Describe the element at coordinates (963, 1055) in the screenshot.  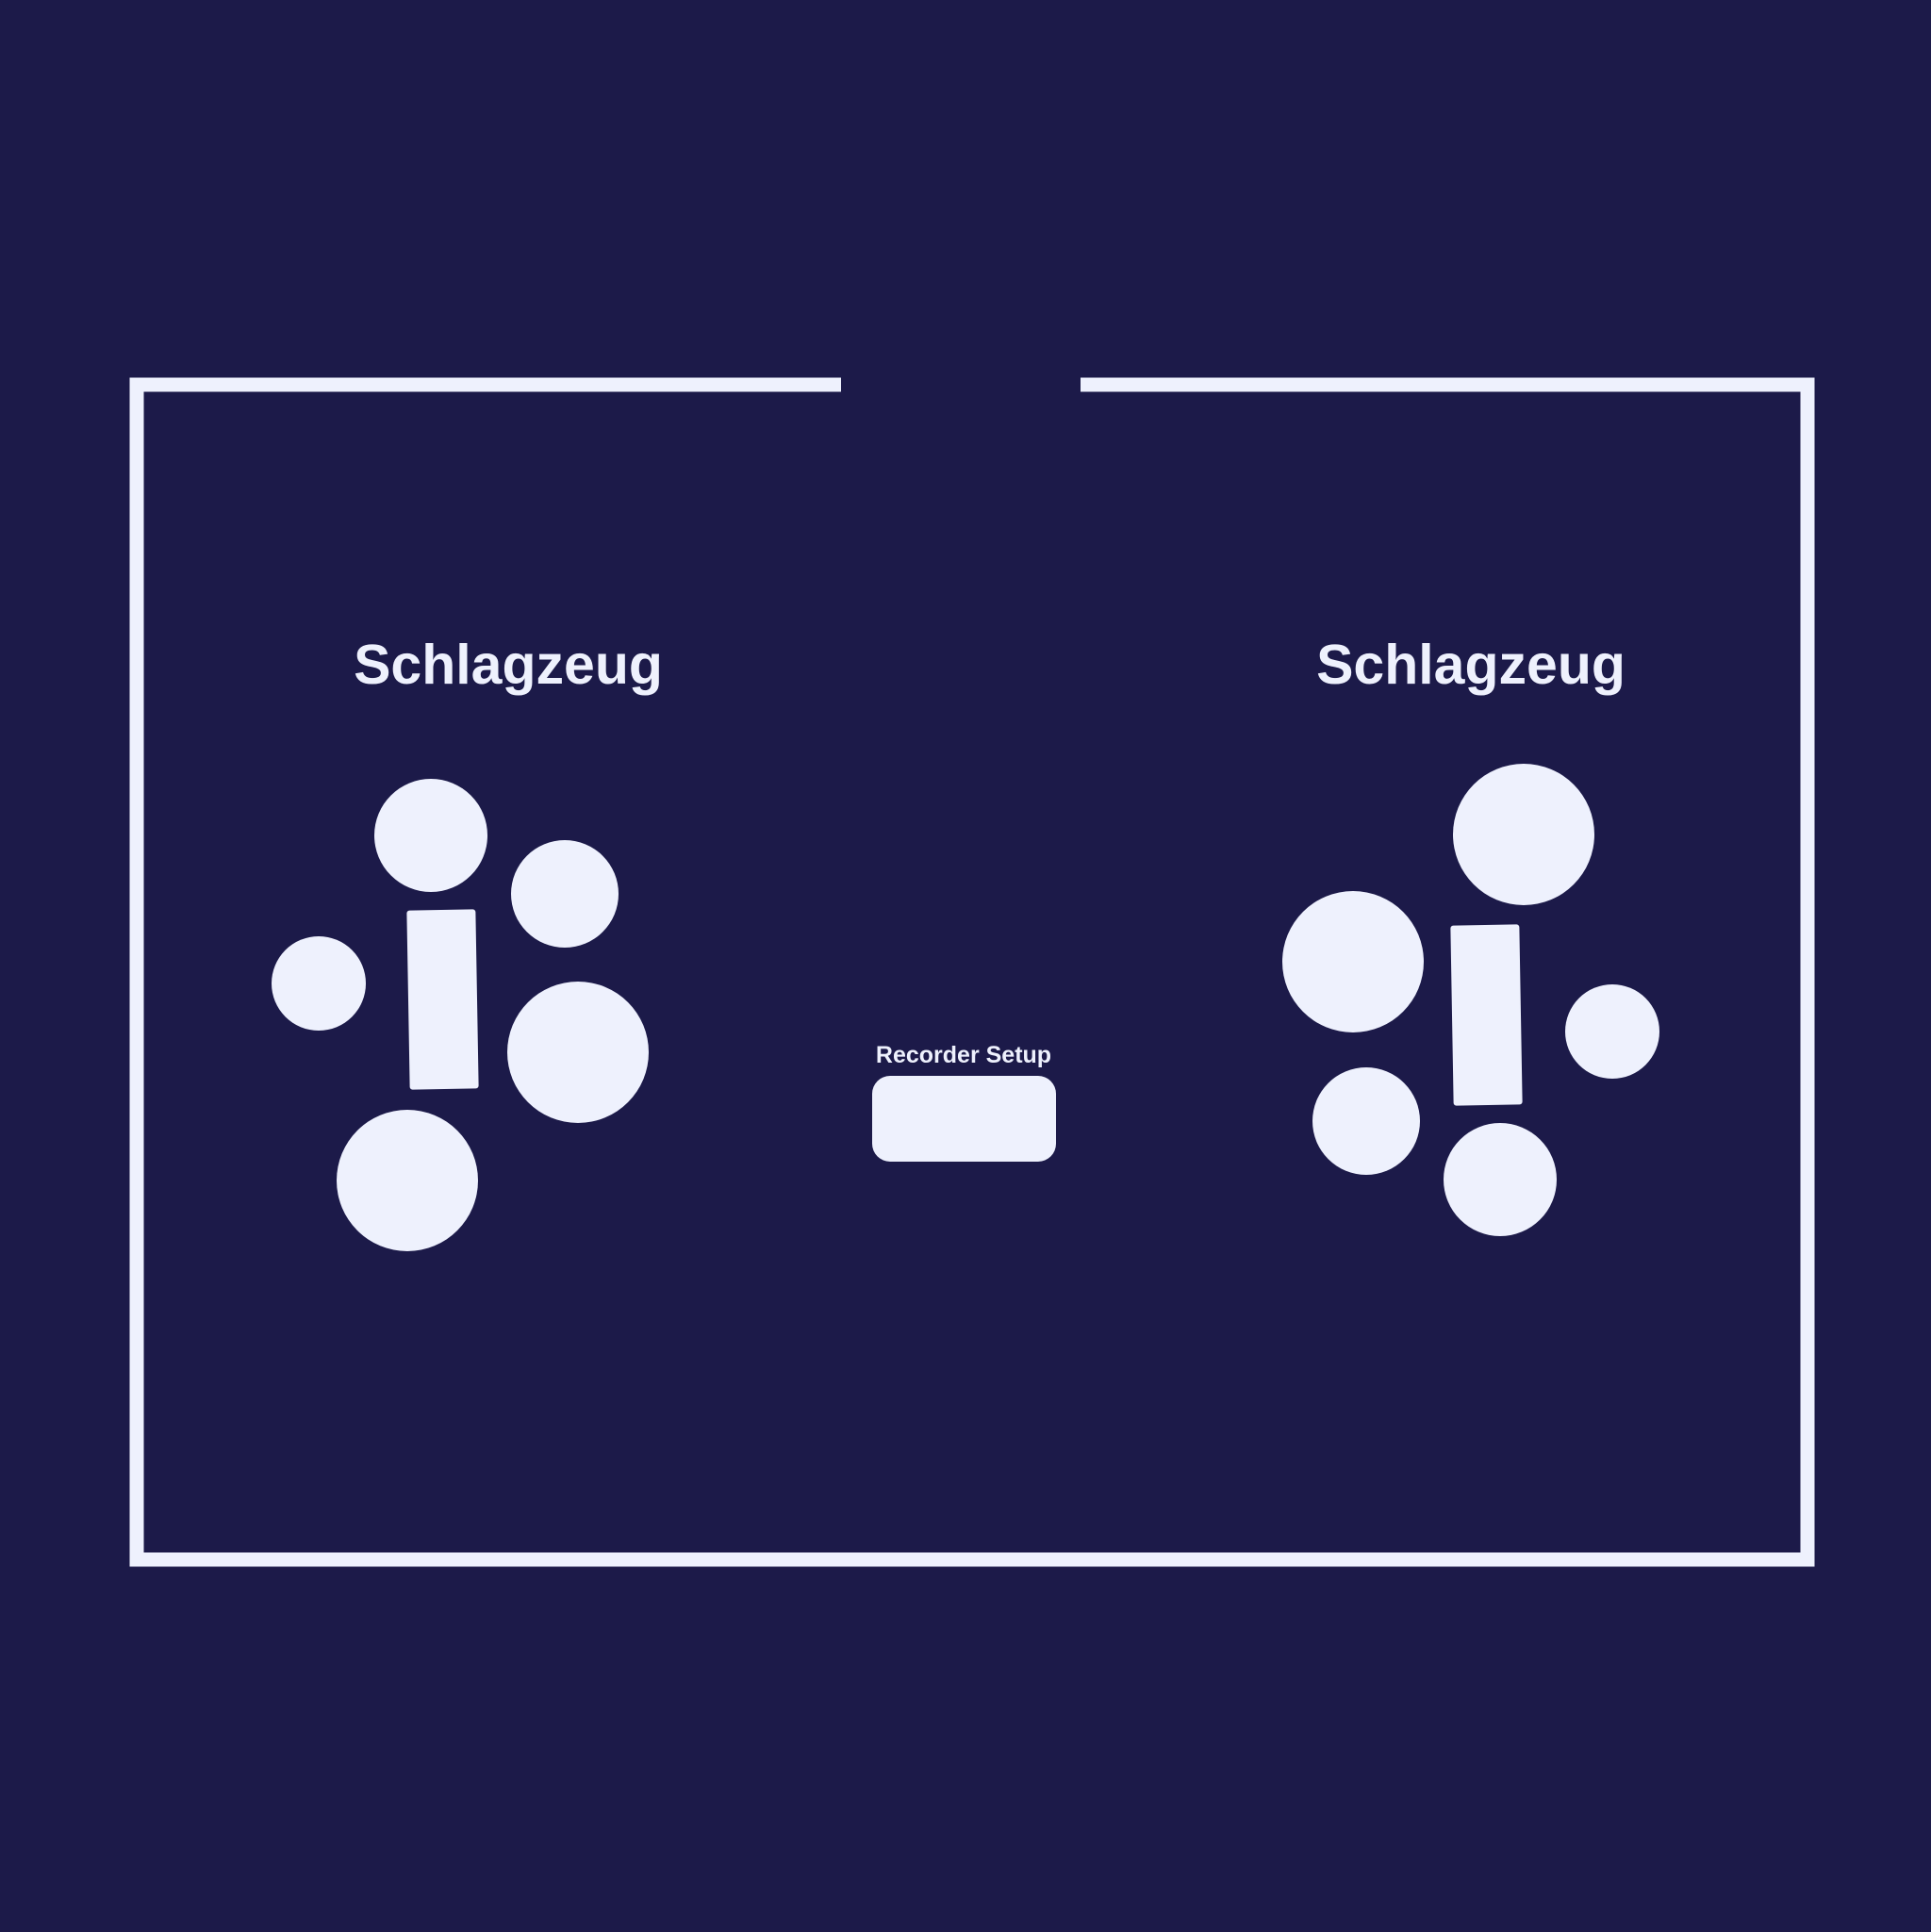
I see `recorder-setup-label: Recorder Setup` at that location.